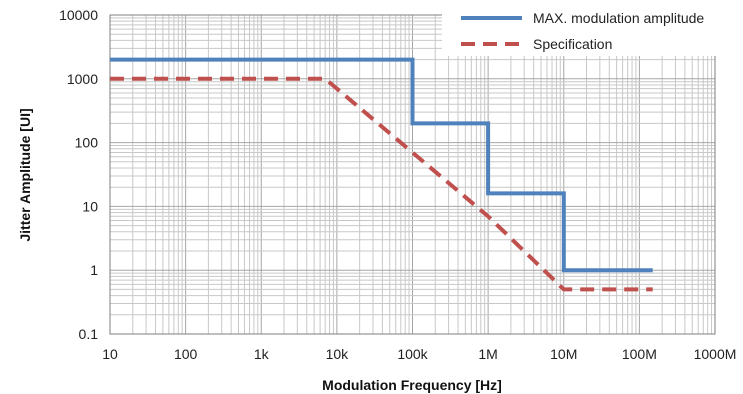 This screenshot has height=394, width=743. What do you see at coordinates (87, 143) in the screenshot?
I see `y-tick-label: 100` at bounding box center [87, 143].